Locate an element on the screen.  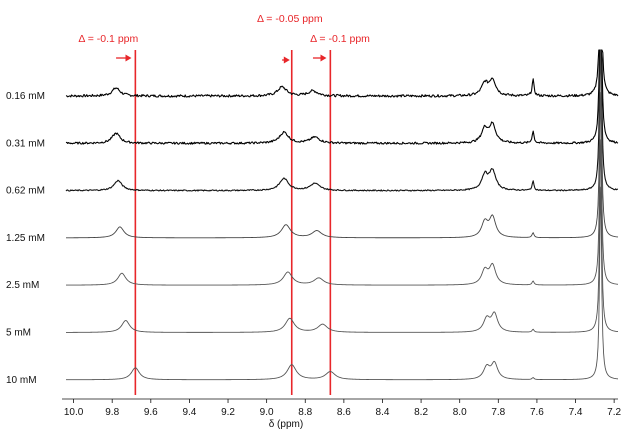
series-label: 0.62 mM is located at coordinates (25, 191).